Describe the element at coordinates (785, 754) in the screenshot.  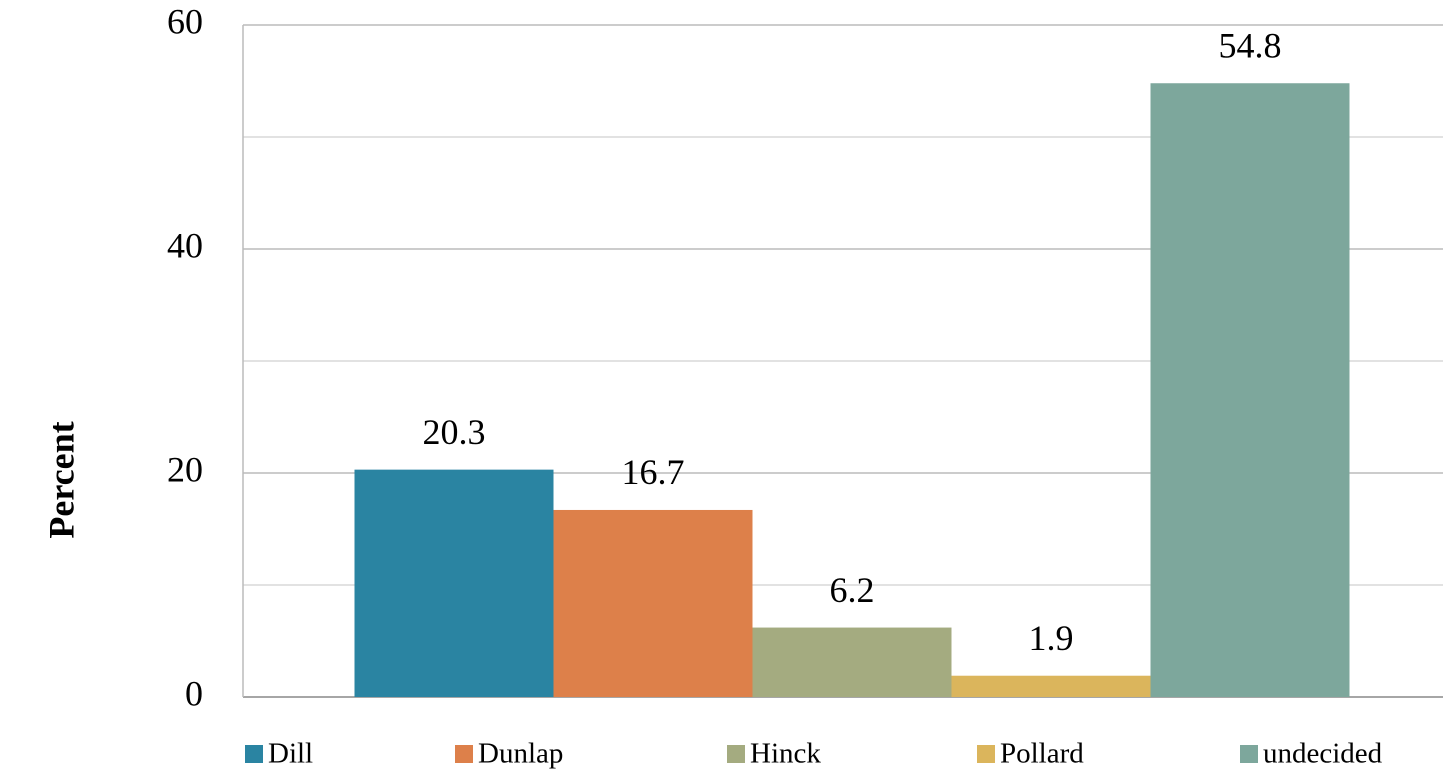
I see `legend-label: Hinck` at that location.